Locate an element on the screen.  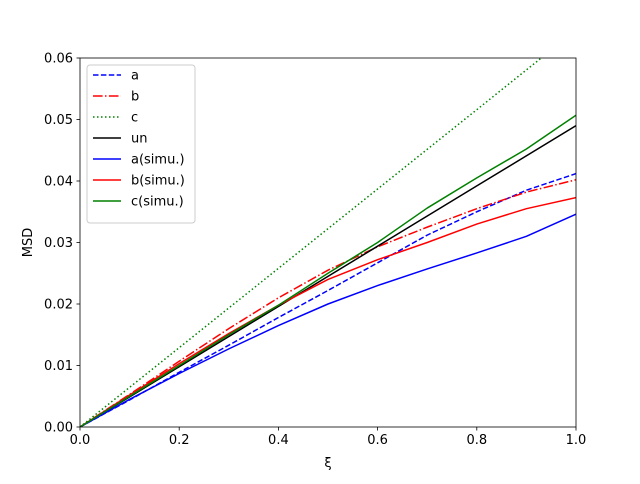
y-tick-label: 0.01 is located at coordinates (58, 366).